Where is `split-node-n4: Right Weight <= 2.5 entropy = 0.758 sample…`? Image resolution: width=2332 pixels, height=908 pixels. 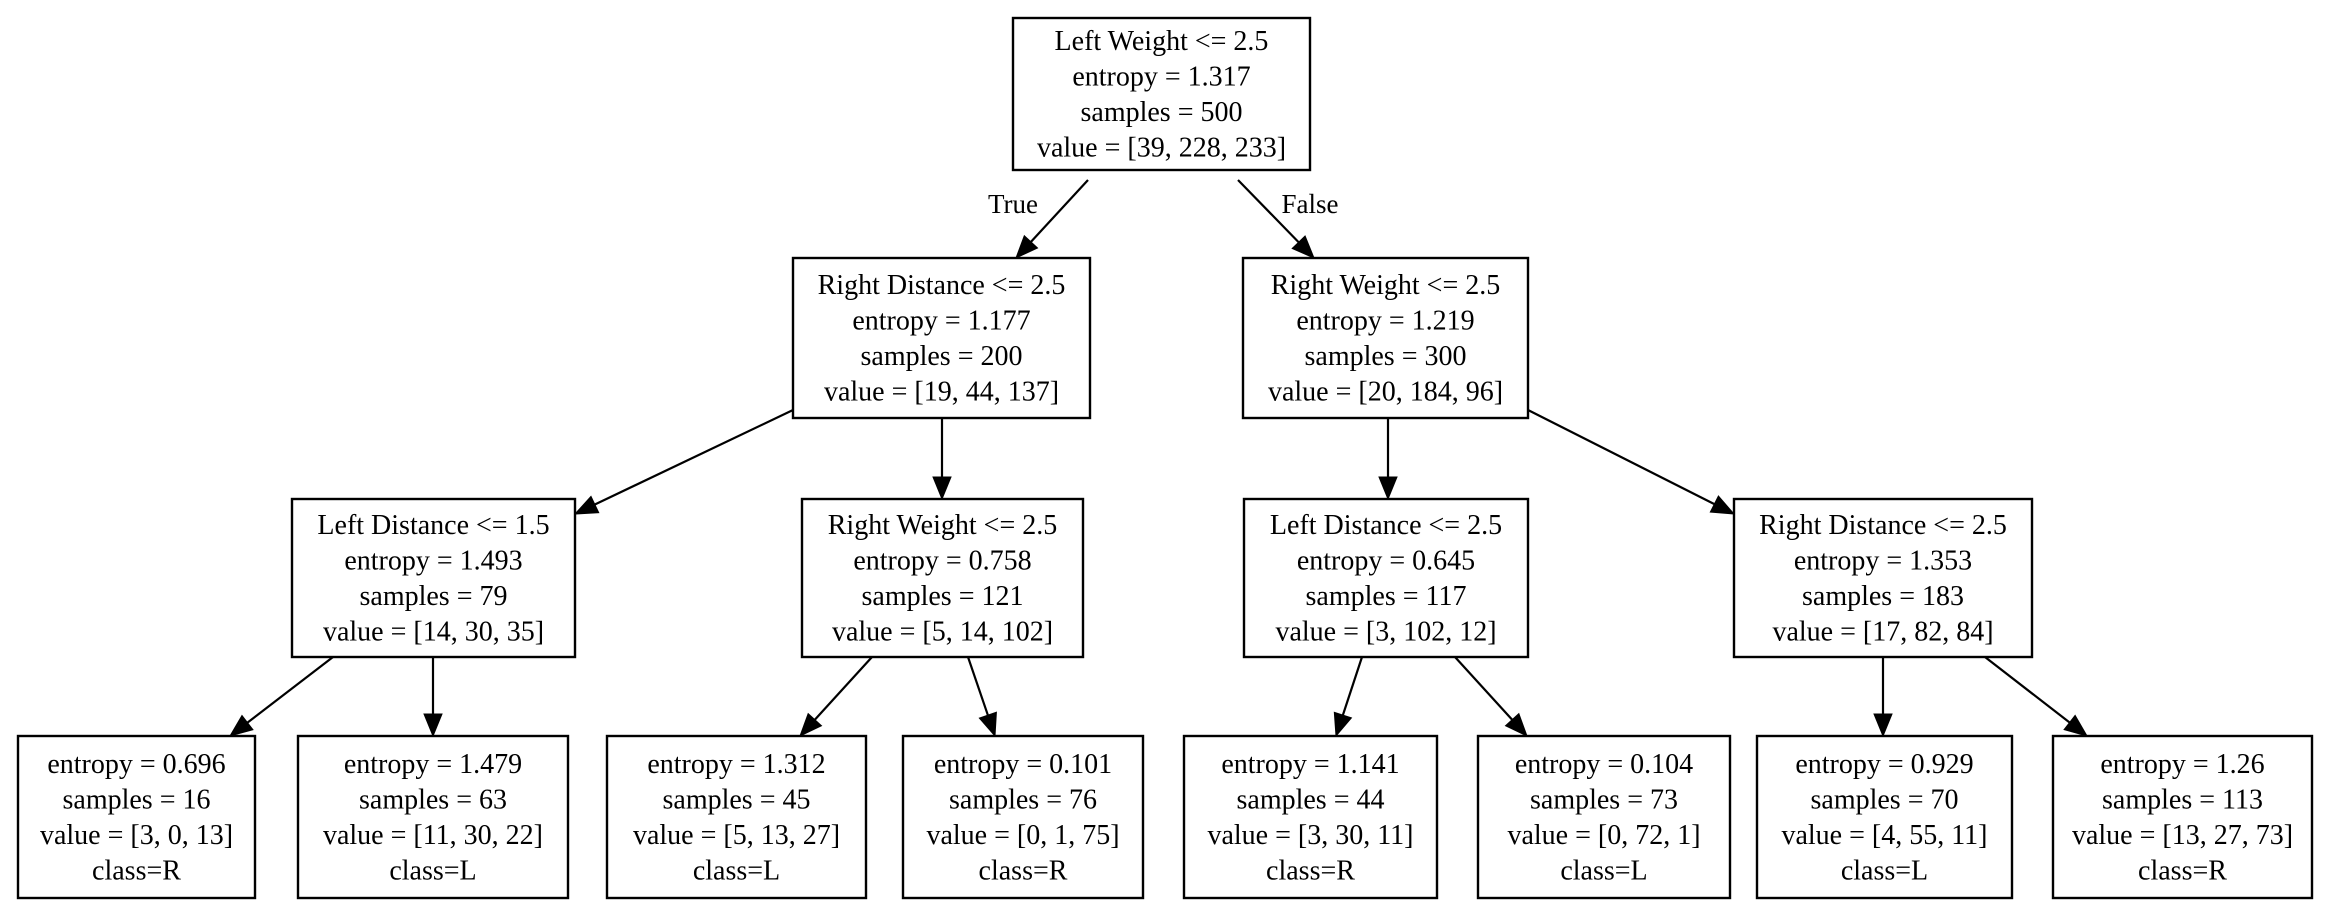 split-node-n4: Right Weight <= 2.5 entropy = 0.758 sample… is located at coordinates (942, 578).